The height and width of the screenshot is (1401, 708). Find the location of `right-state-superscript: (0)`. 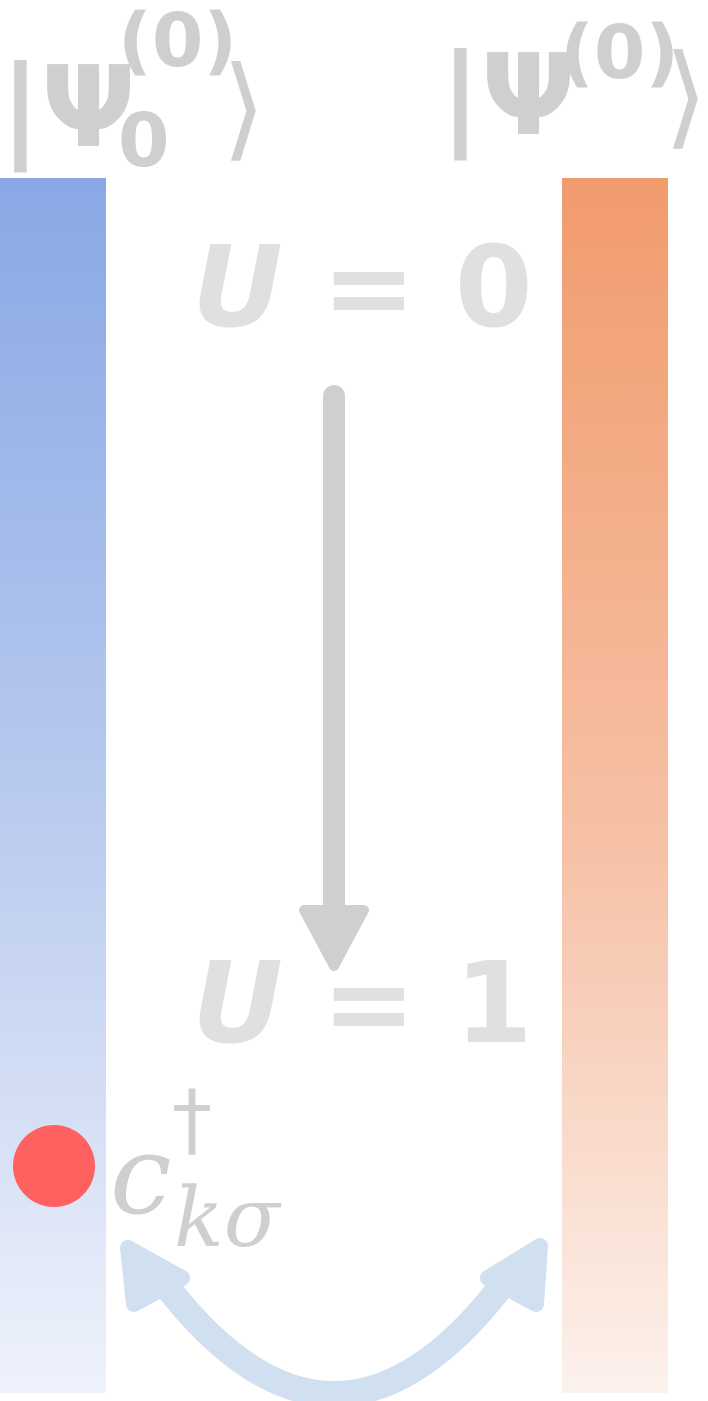

right-state-superscript: (0) is located at coordinates (620, 53).